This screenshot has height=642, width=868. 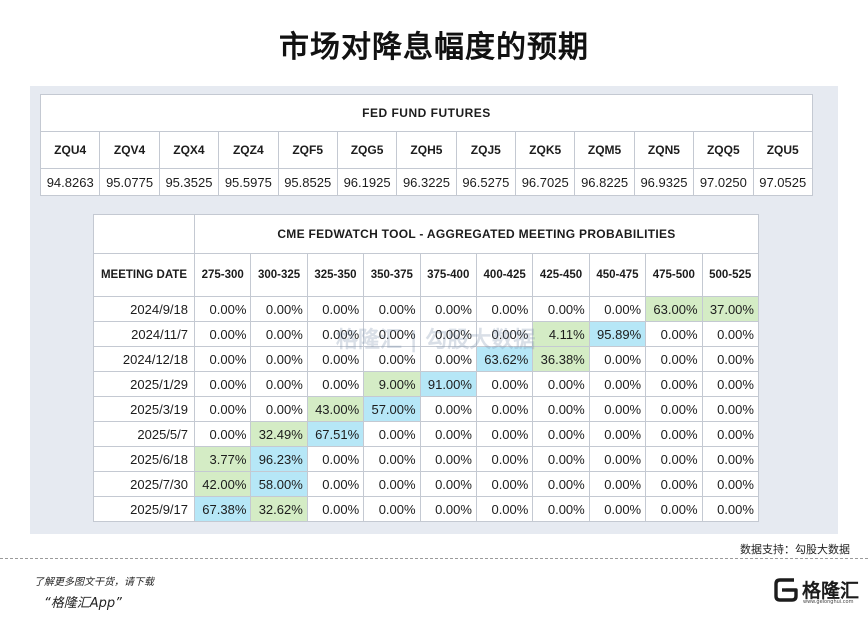 I want to click on rate-range-header: 375-400, so click(x=448, y=275).